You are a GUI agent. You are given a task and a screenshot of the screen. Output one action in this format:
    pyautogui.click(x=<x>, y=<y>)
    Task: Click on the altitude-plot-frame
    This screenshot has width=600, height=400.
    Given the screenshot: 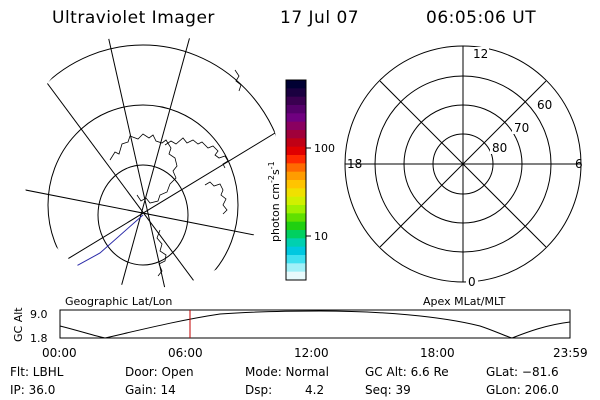 What is the action you would take?
    pyautogui.click(x=315, y=324)
    